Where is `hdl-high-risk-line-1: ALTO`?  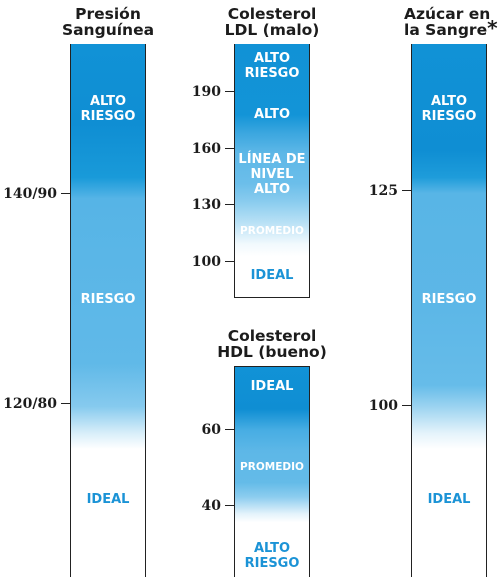 hdl-high-risk-line-1: ALTO is located at coordinates (272, 548).